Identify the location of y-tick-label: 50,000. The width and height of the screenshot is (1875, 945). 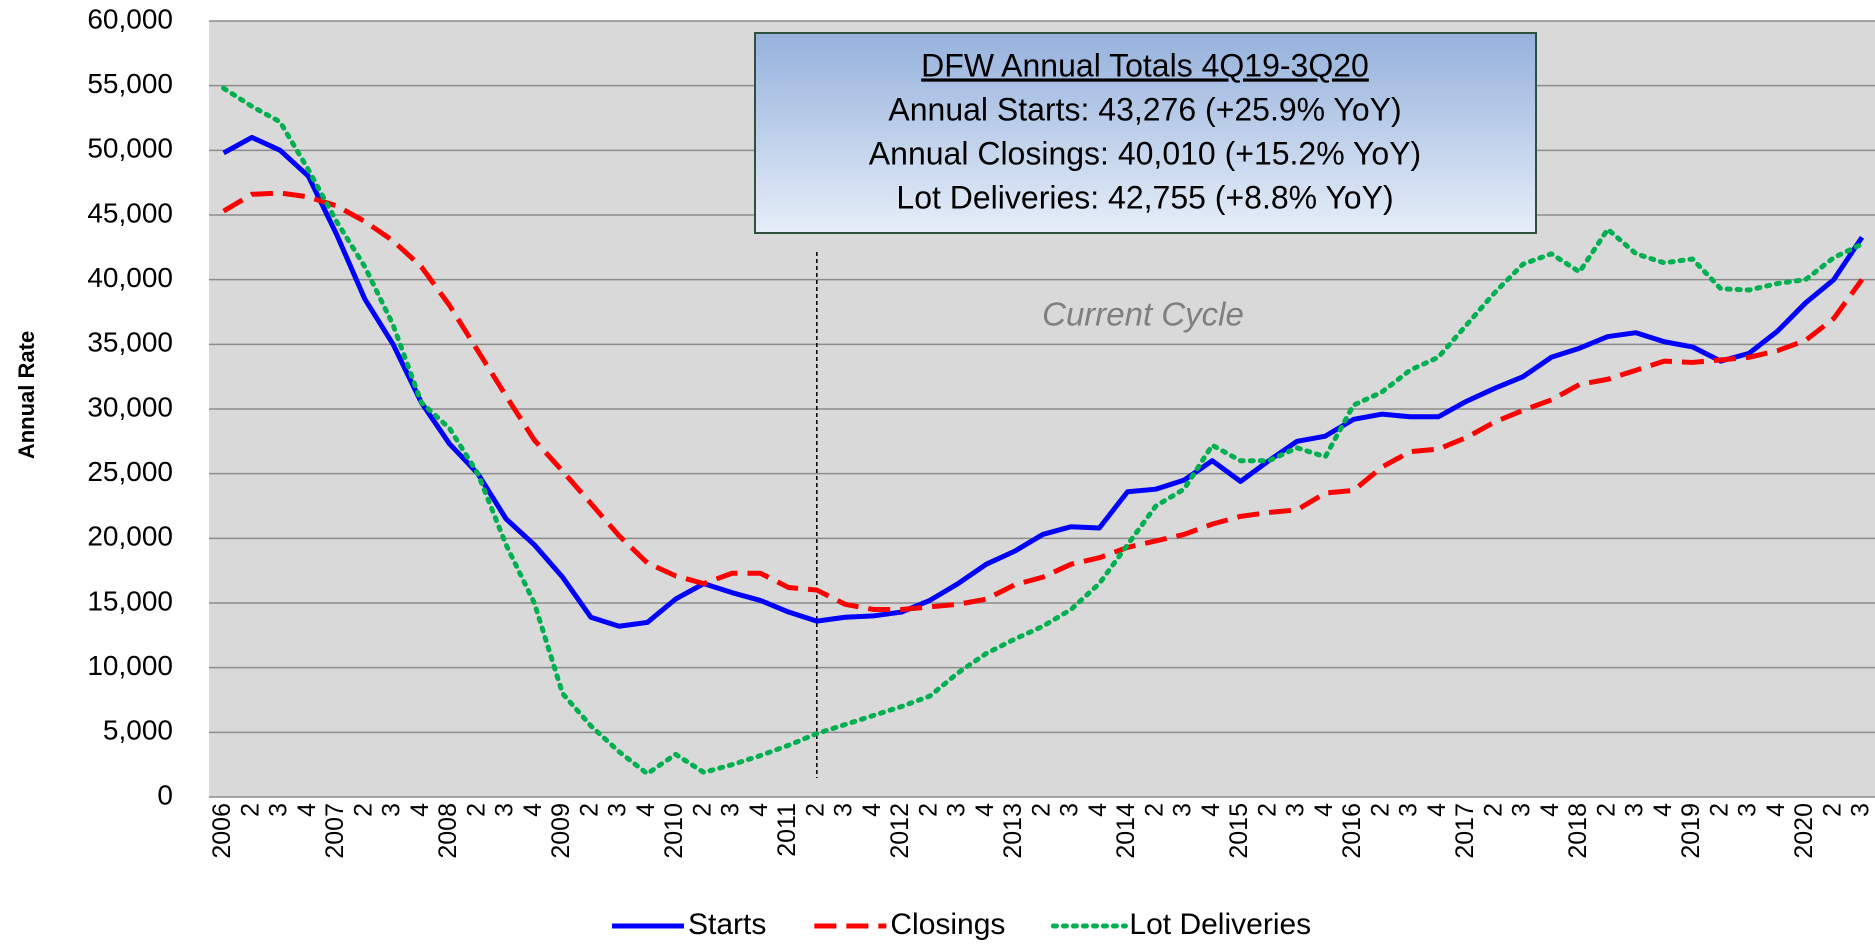
(130, 148).